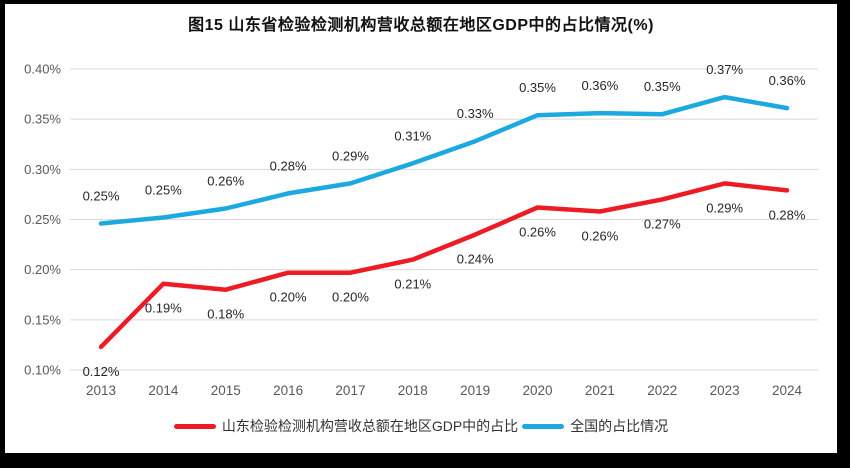 This screenshot has height=468, width=850. Describe the element at coordinates (350, 390) in the screenshot. I see `x-tick-label: 2017` at that location.